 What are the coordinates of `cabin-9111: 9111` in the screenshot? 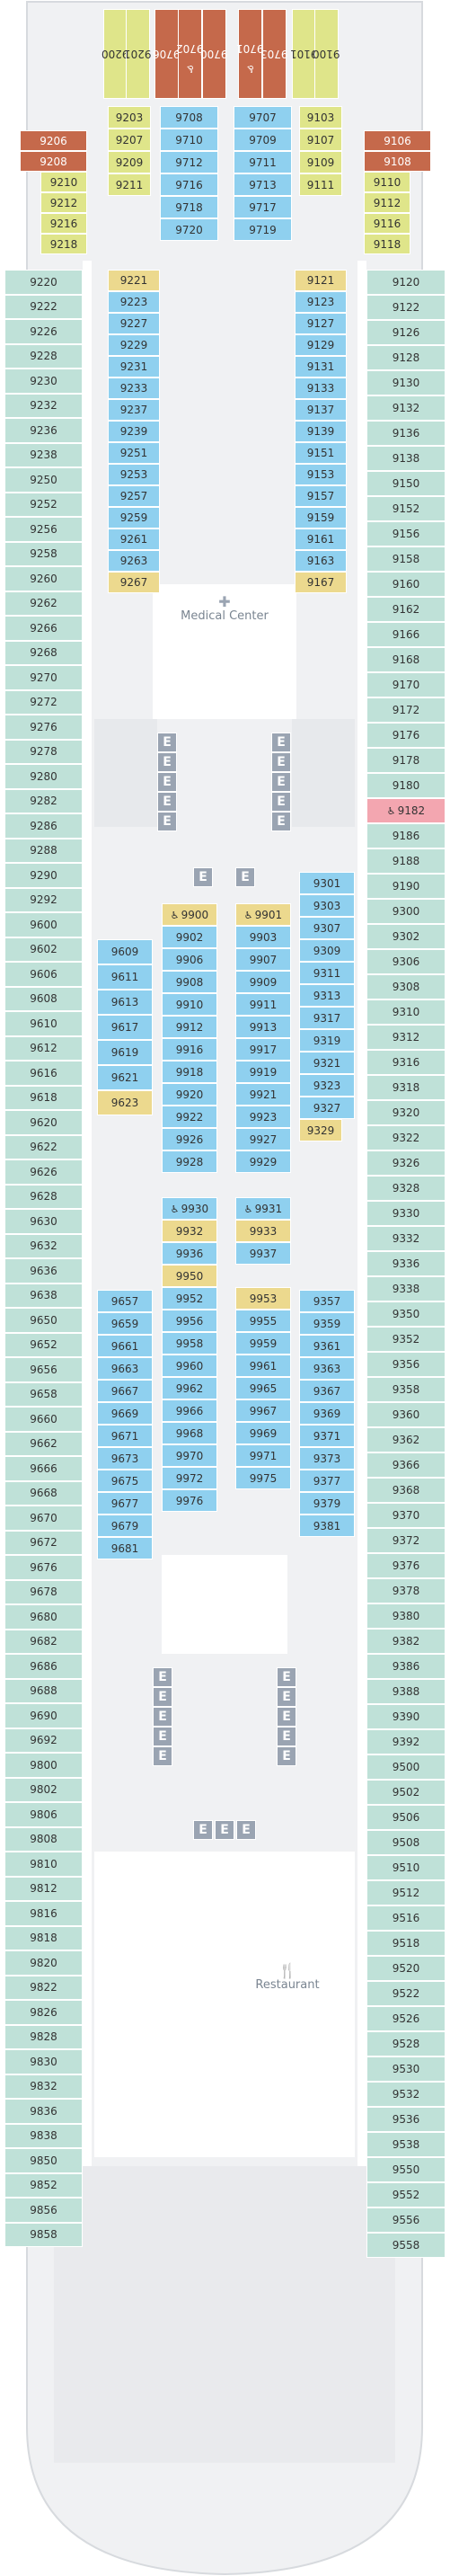 It's located at (320, 184).